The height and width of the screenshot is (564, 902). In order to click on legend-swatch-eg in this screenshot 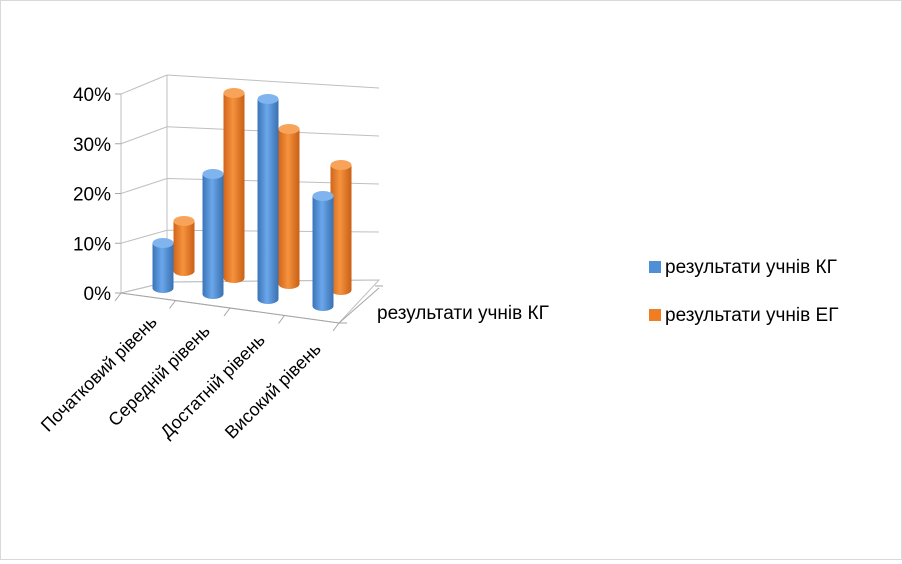, I will do `click(655, 315)`.